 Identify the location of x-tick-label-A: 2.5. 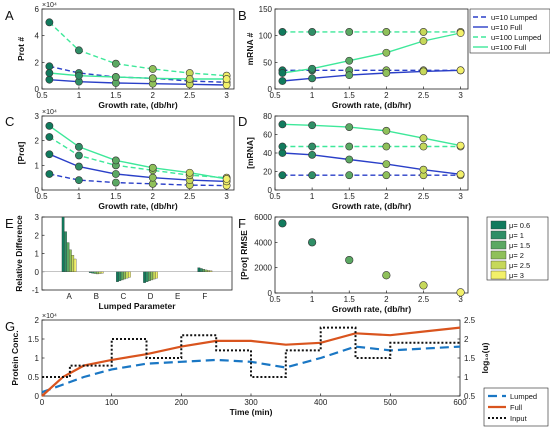
(190, 95).